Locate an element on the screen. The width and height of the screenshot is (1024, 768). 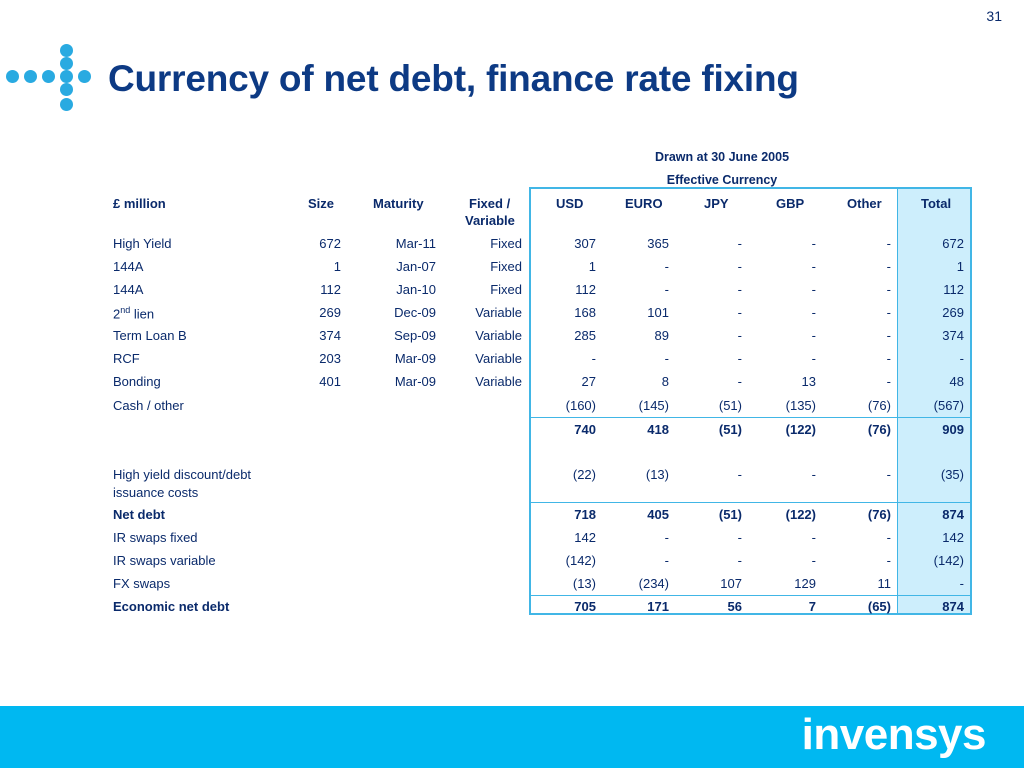
col-header-usd: USD is located at coordinates (570, 203).